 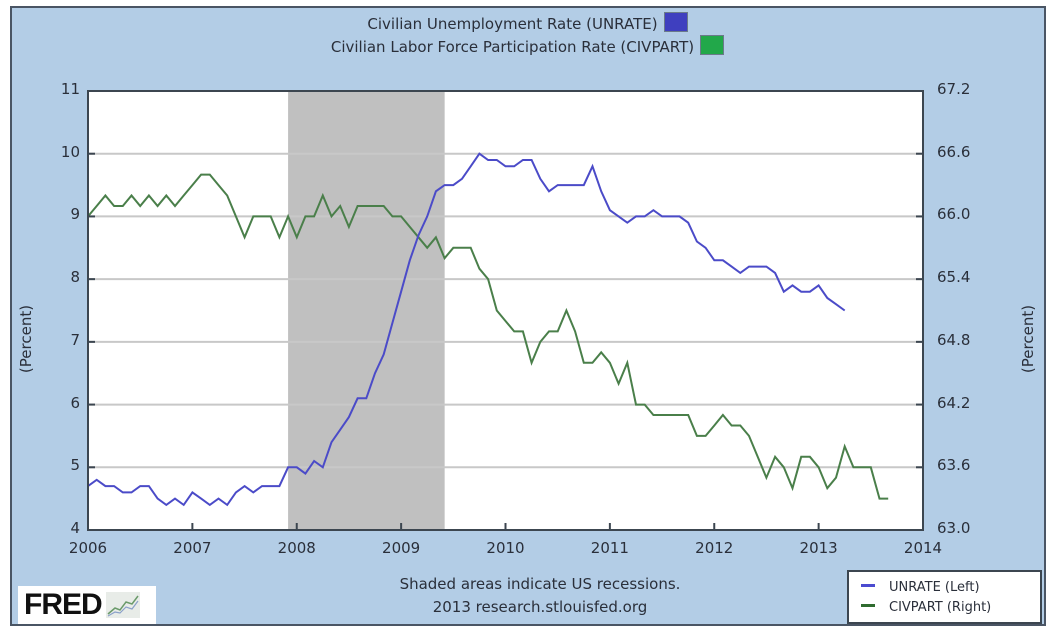 What do you see at coordinates (75, 465) in the screenshot?
I see `left-tick-label: 5` at bounding box center [75, 465].